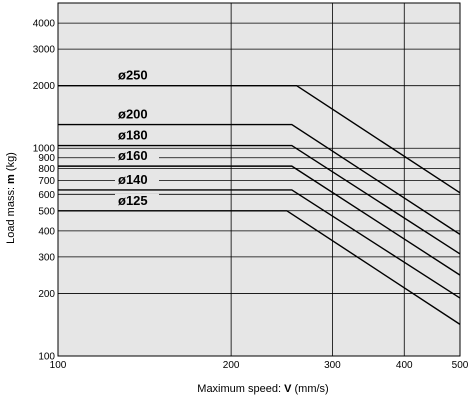 The image size is (468, 406). What do you see at coordinates (44, 86) in the screenshot?
I see `y-tick-label-2000: 2000` at bounding box center [44, 86].